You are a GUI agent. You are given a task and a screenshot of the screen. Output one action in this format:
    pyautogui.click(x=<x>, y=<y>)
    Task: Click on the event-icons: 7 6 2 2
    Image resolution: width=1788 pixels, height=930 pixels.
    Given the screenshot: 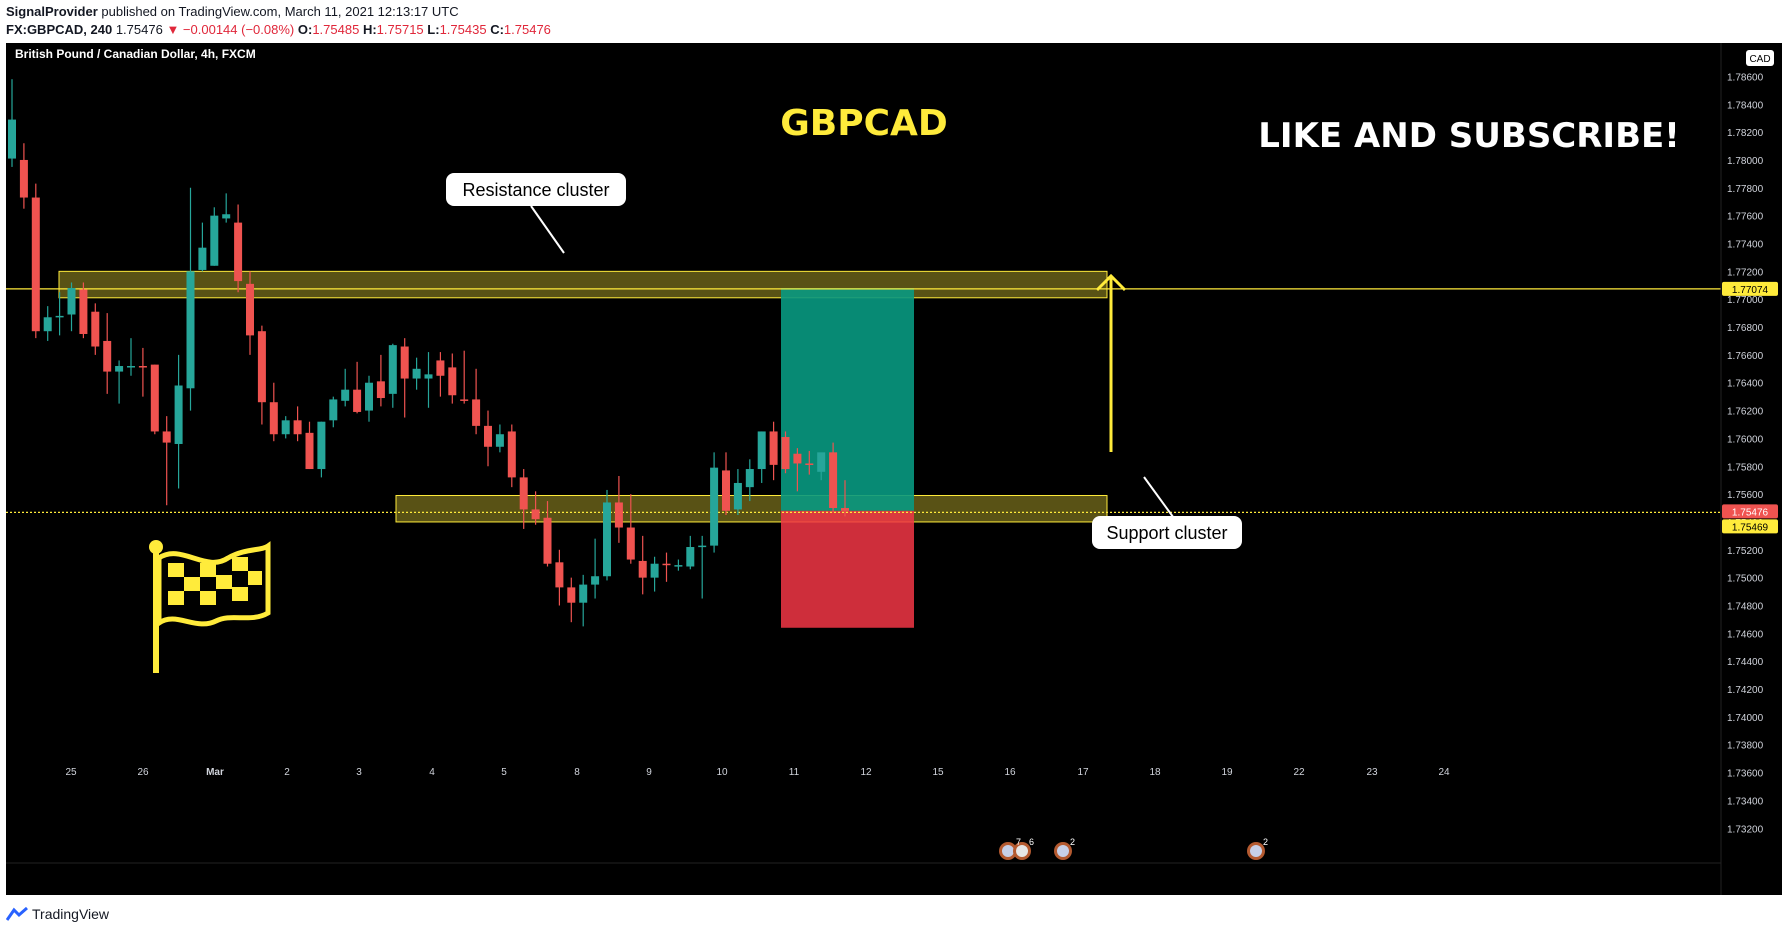 What is the action you would take?
    pyautogui.click(x=1133, y=848)
    